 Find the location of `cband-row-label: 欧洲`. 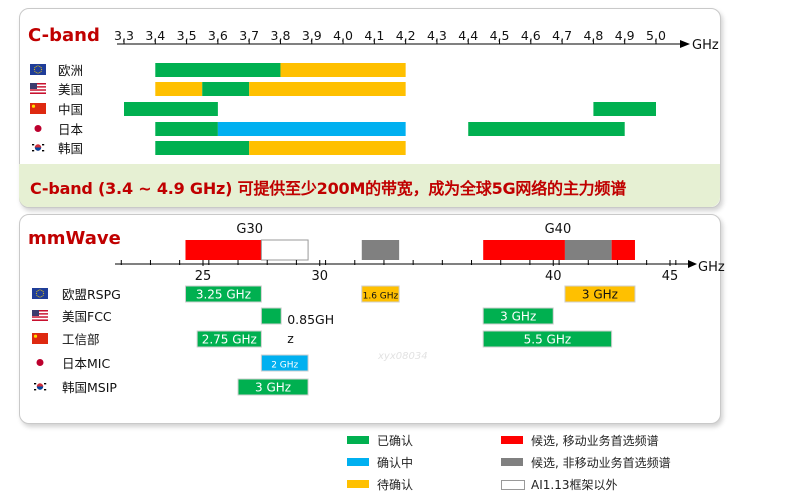

cband-row-label: 欧洲 is located at coordinates (70, 70).